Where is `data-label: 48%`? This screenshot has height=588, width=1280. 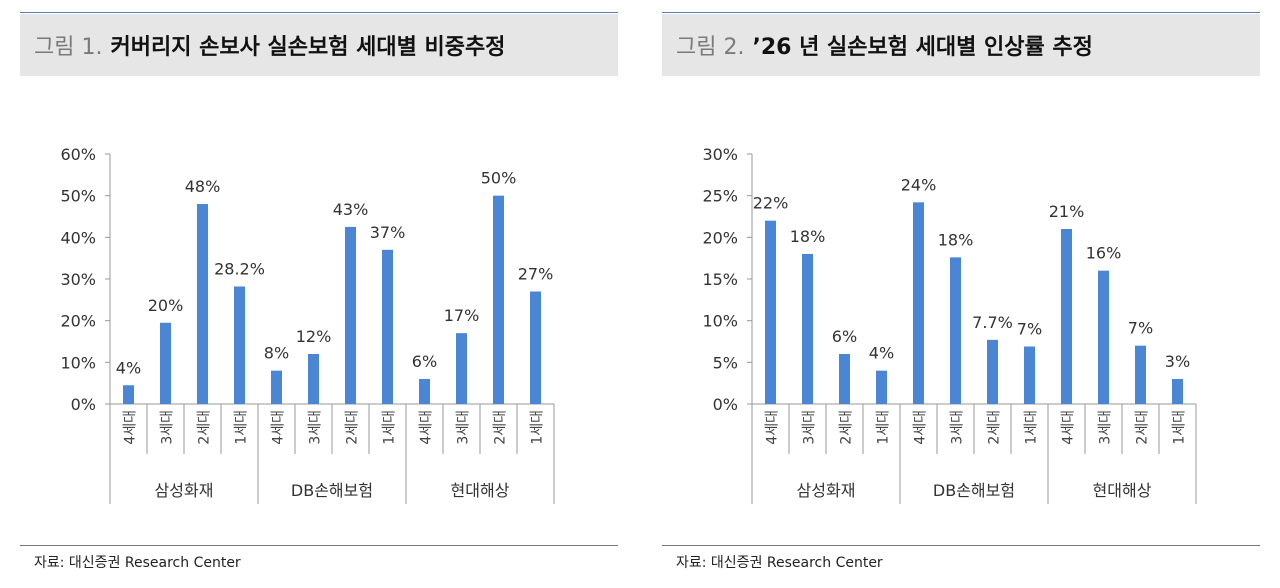
data-label: 48% is located at coordinates (203, 186).